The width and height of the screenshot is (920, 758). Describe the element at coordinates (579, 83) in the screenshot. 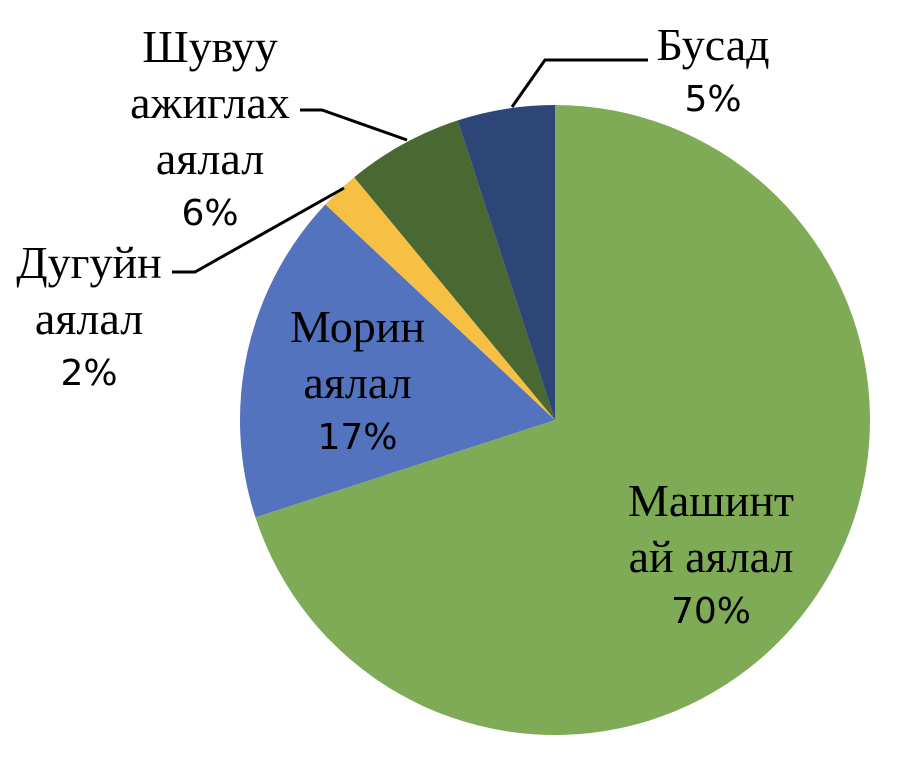

I see `leader-line-busad` at that location.